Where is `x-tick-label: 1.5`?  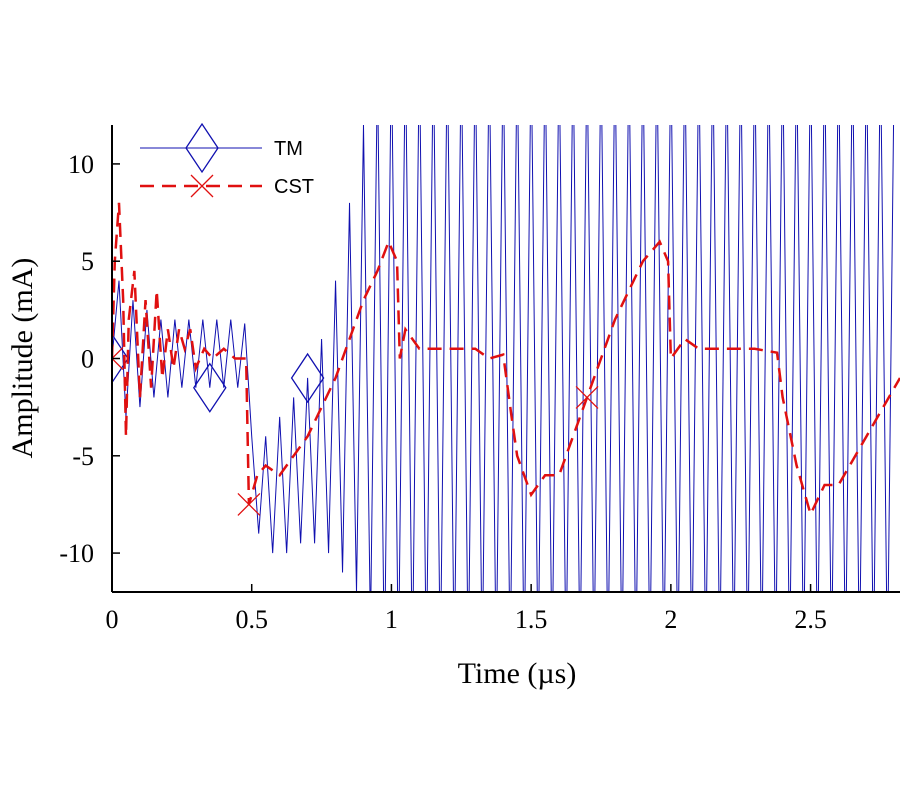 x-tick-label: 1.5 is located at coordinates (531, 619).